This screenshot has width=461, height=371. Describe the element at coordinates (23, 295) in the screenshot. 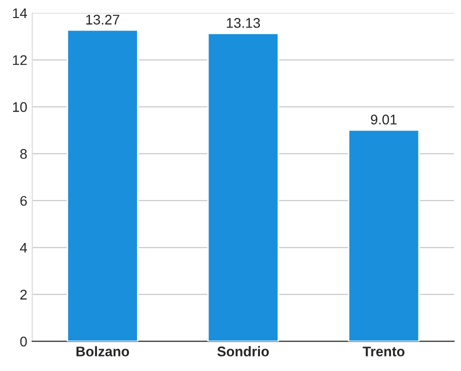

I see `y-tick-label: 2` at that location.